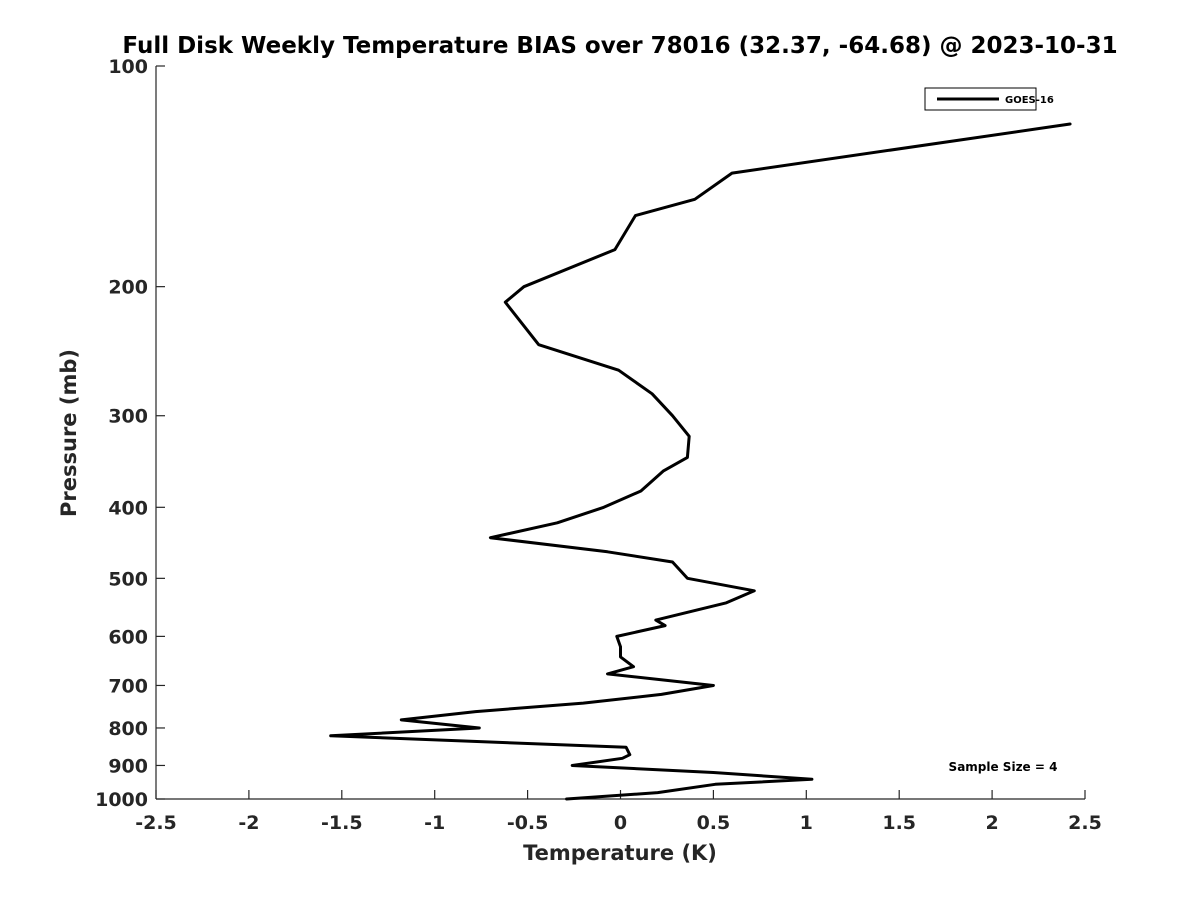 The image size is (1200, 900). What do you see at coordinates (69, 433) in the screenshot?
I see `y-axis-label: Pressure (mb)` at bounding box center [69, 433].